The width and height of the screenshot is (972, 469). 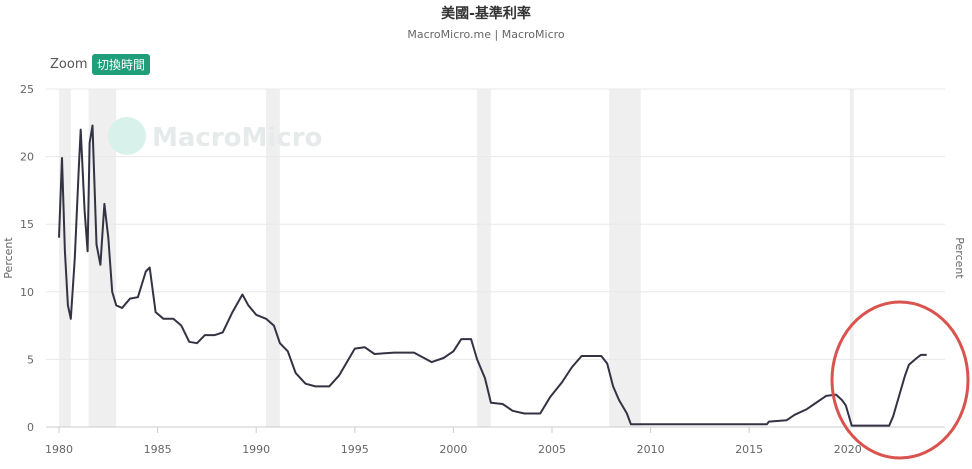 I want to click on x-tick-label: 2010, so click(x=651, y=449).